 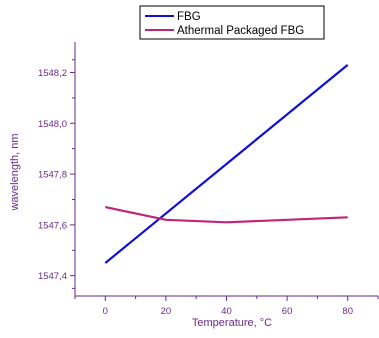 What do you see at coordinates (347, 311) in the screenshot?
I see `x-tick-label: 80` at bounding box center [347, 311].